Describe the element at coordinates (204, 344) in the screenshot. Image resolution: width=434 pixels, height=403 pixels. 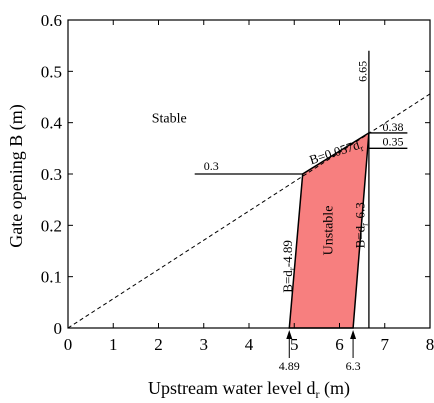
I see `x-tick-label: 3` at that location.